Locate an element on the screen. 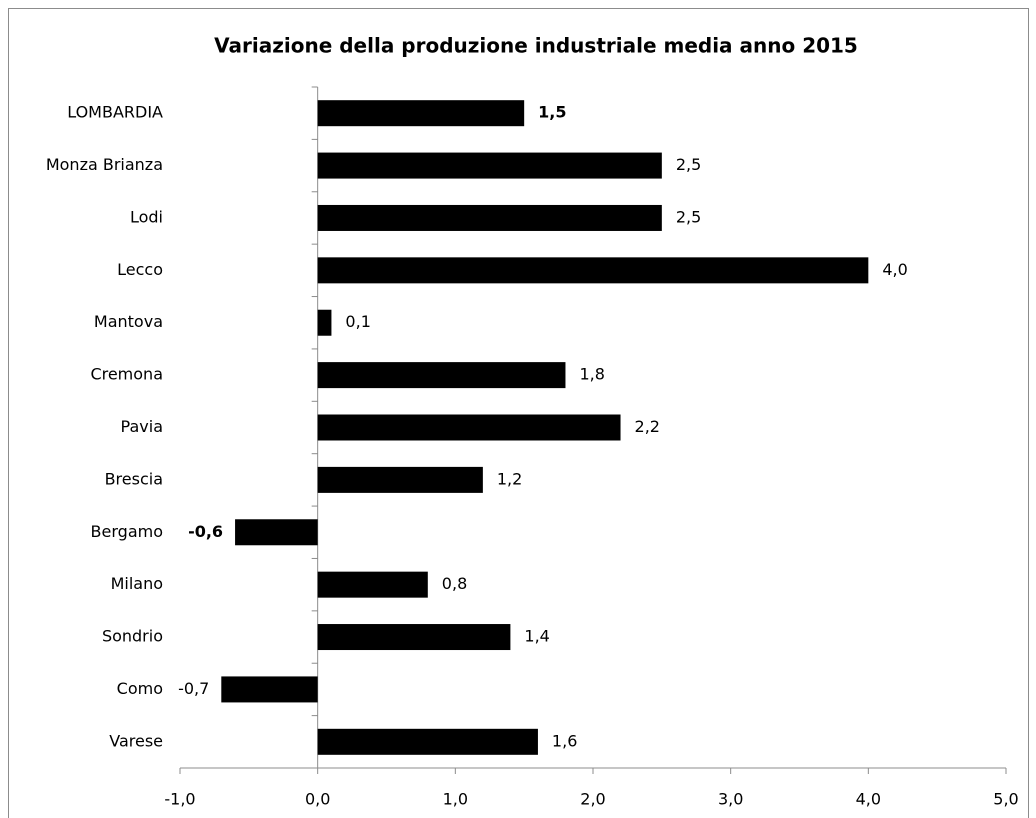  value-label: 0,1 is located at coordinates (357, 321).